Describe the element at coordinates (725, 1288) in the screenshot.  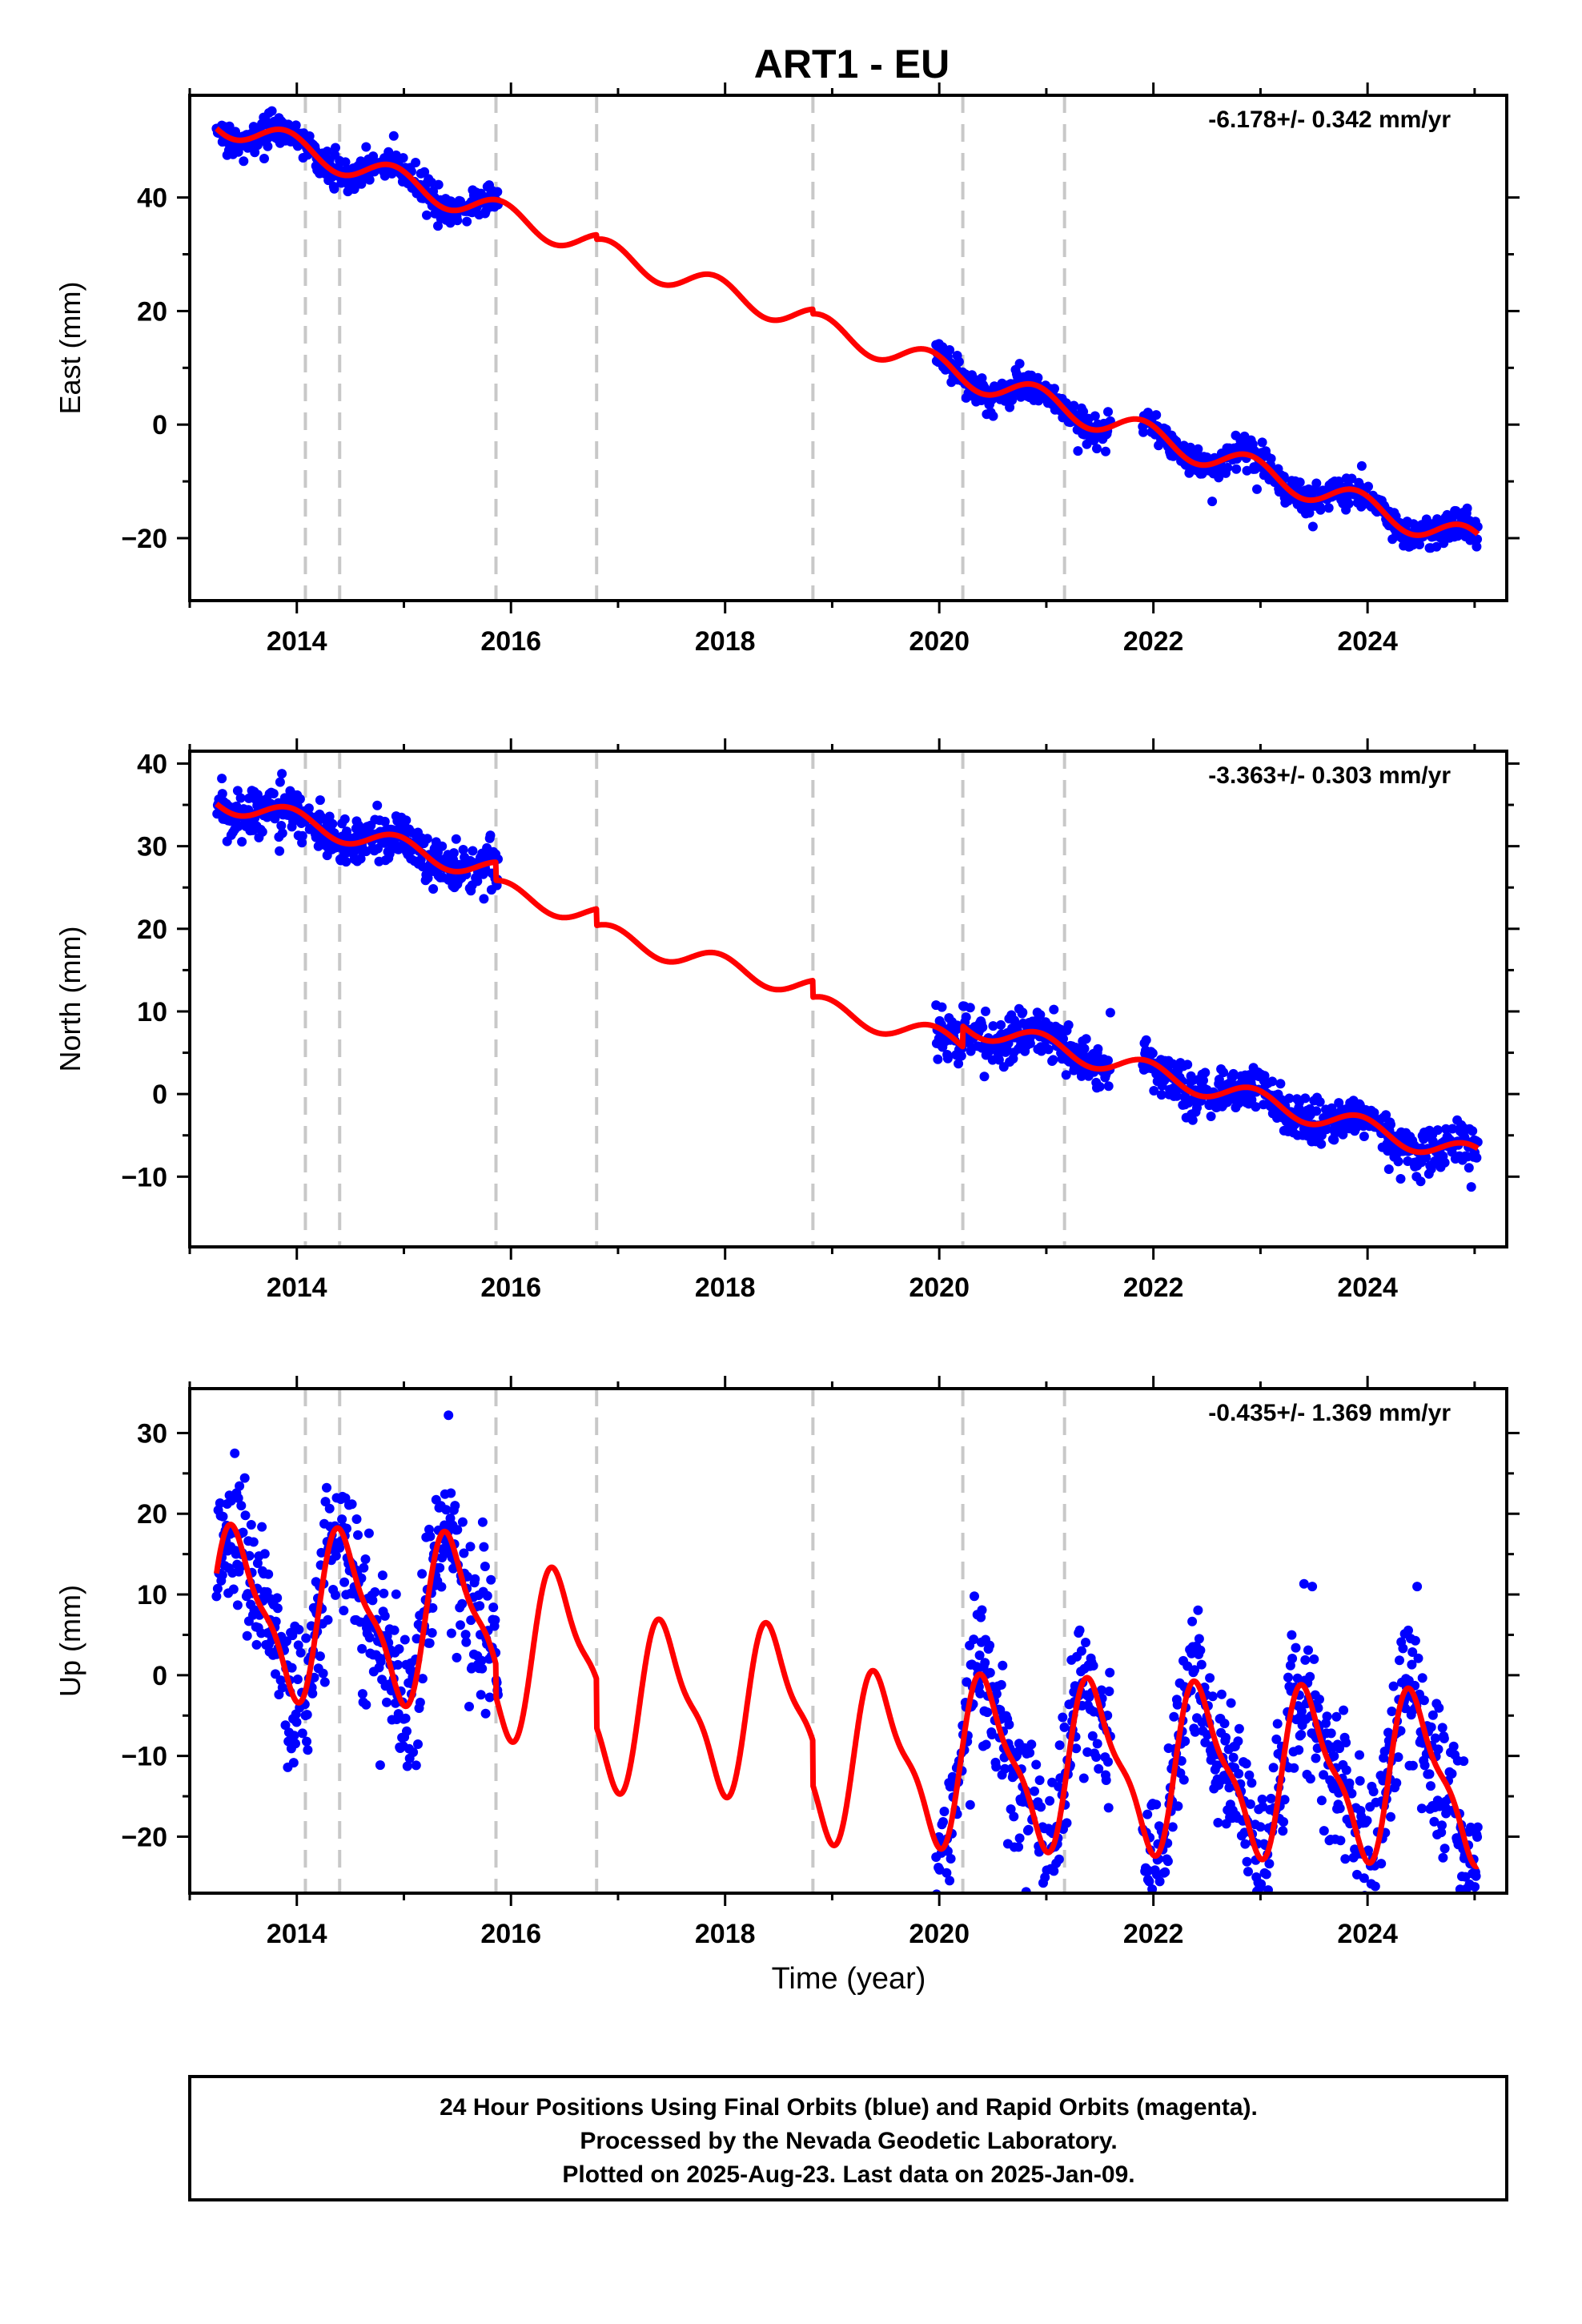
I see `x-tick-label: 2018` at that location.